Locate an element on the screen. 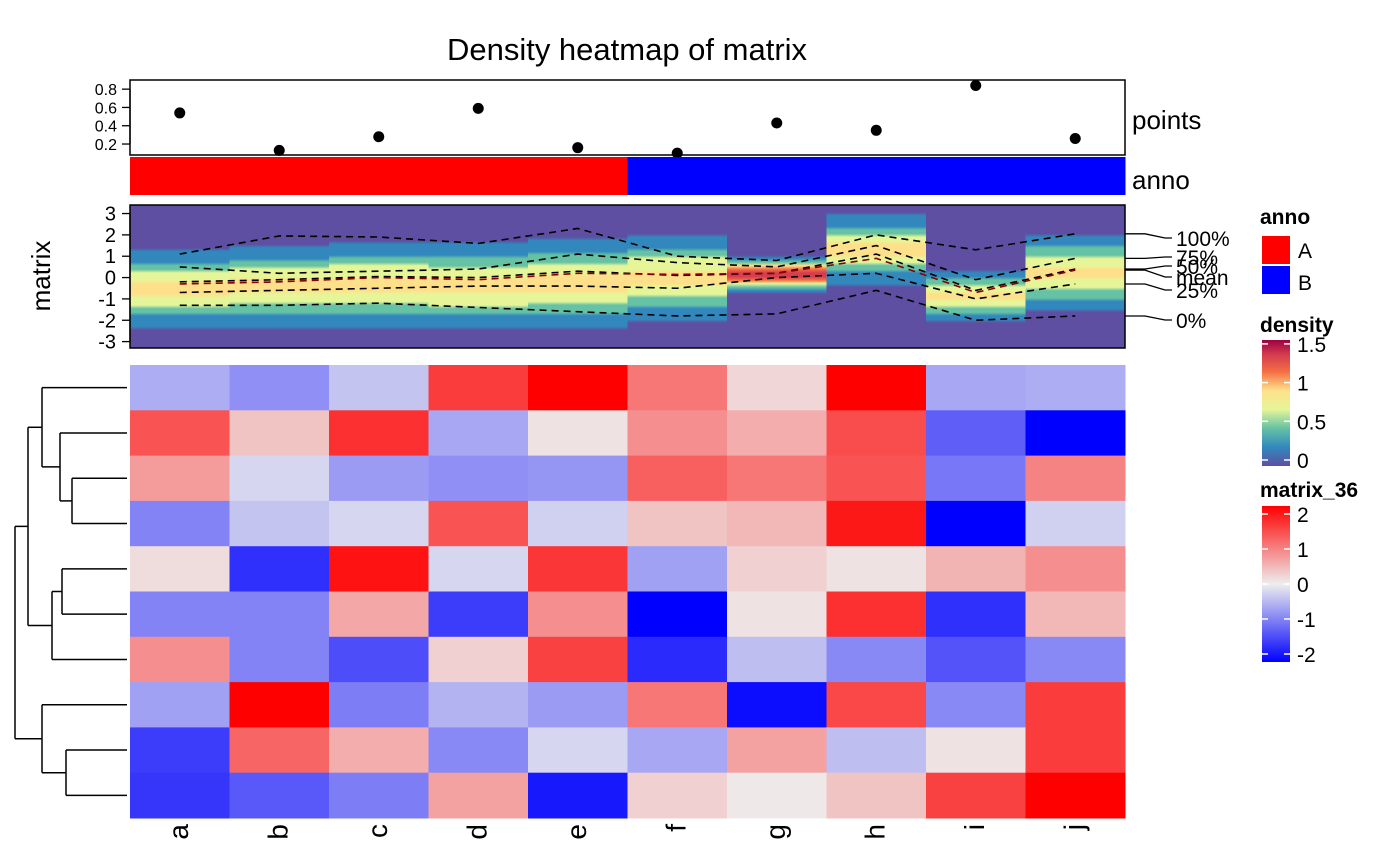 This screenshot has width=1400, height=866. matrix-legend-ticks: 2 1 0 -1 -2 is located at coordinates (1289, 585).